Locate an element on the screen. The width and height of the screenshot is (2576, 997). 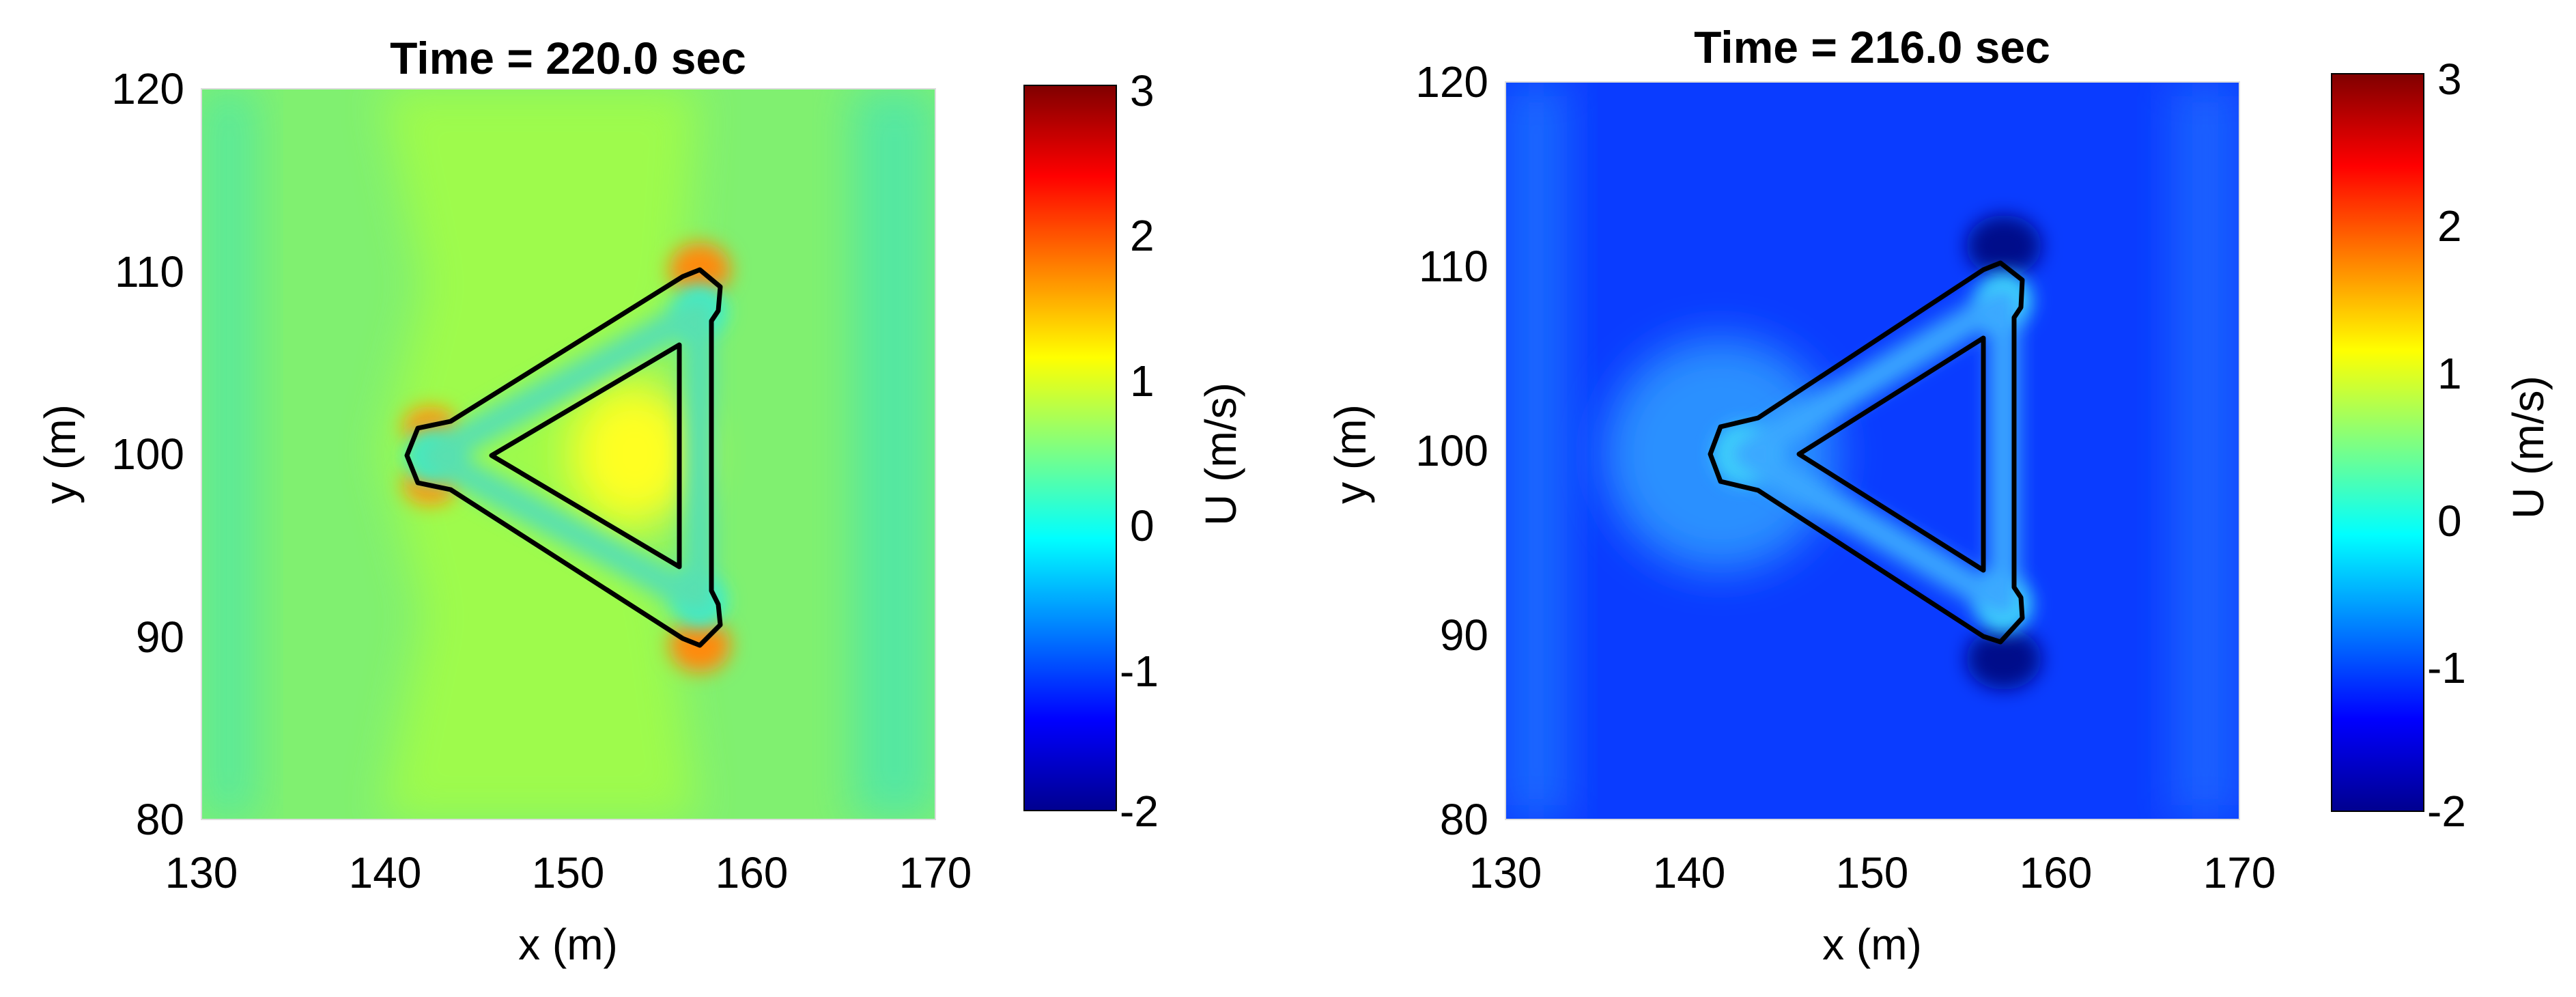
panel-left-ytick-100: 100 is located at coordinates (147, 454).